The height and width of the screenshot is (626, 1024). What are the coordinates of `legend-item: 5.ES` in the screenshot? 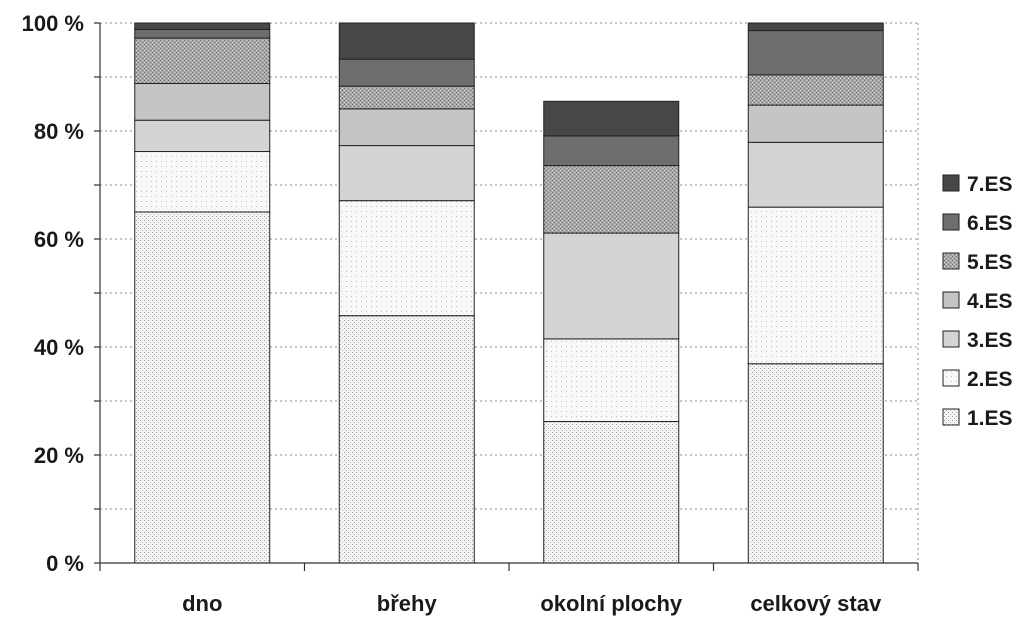 It's located at (977, 262).